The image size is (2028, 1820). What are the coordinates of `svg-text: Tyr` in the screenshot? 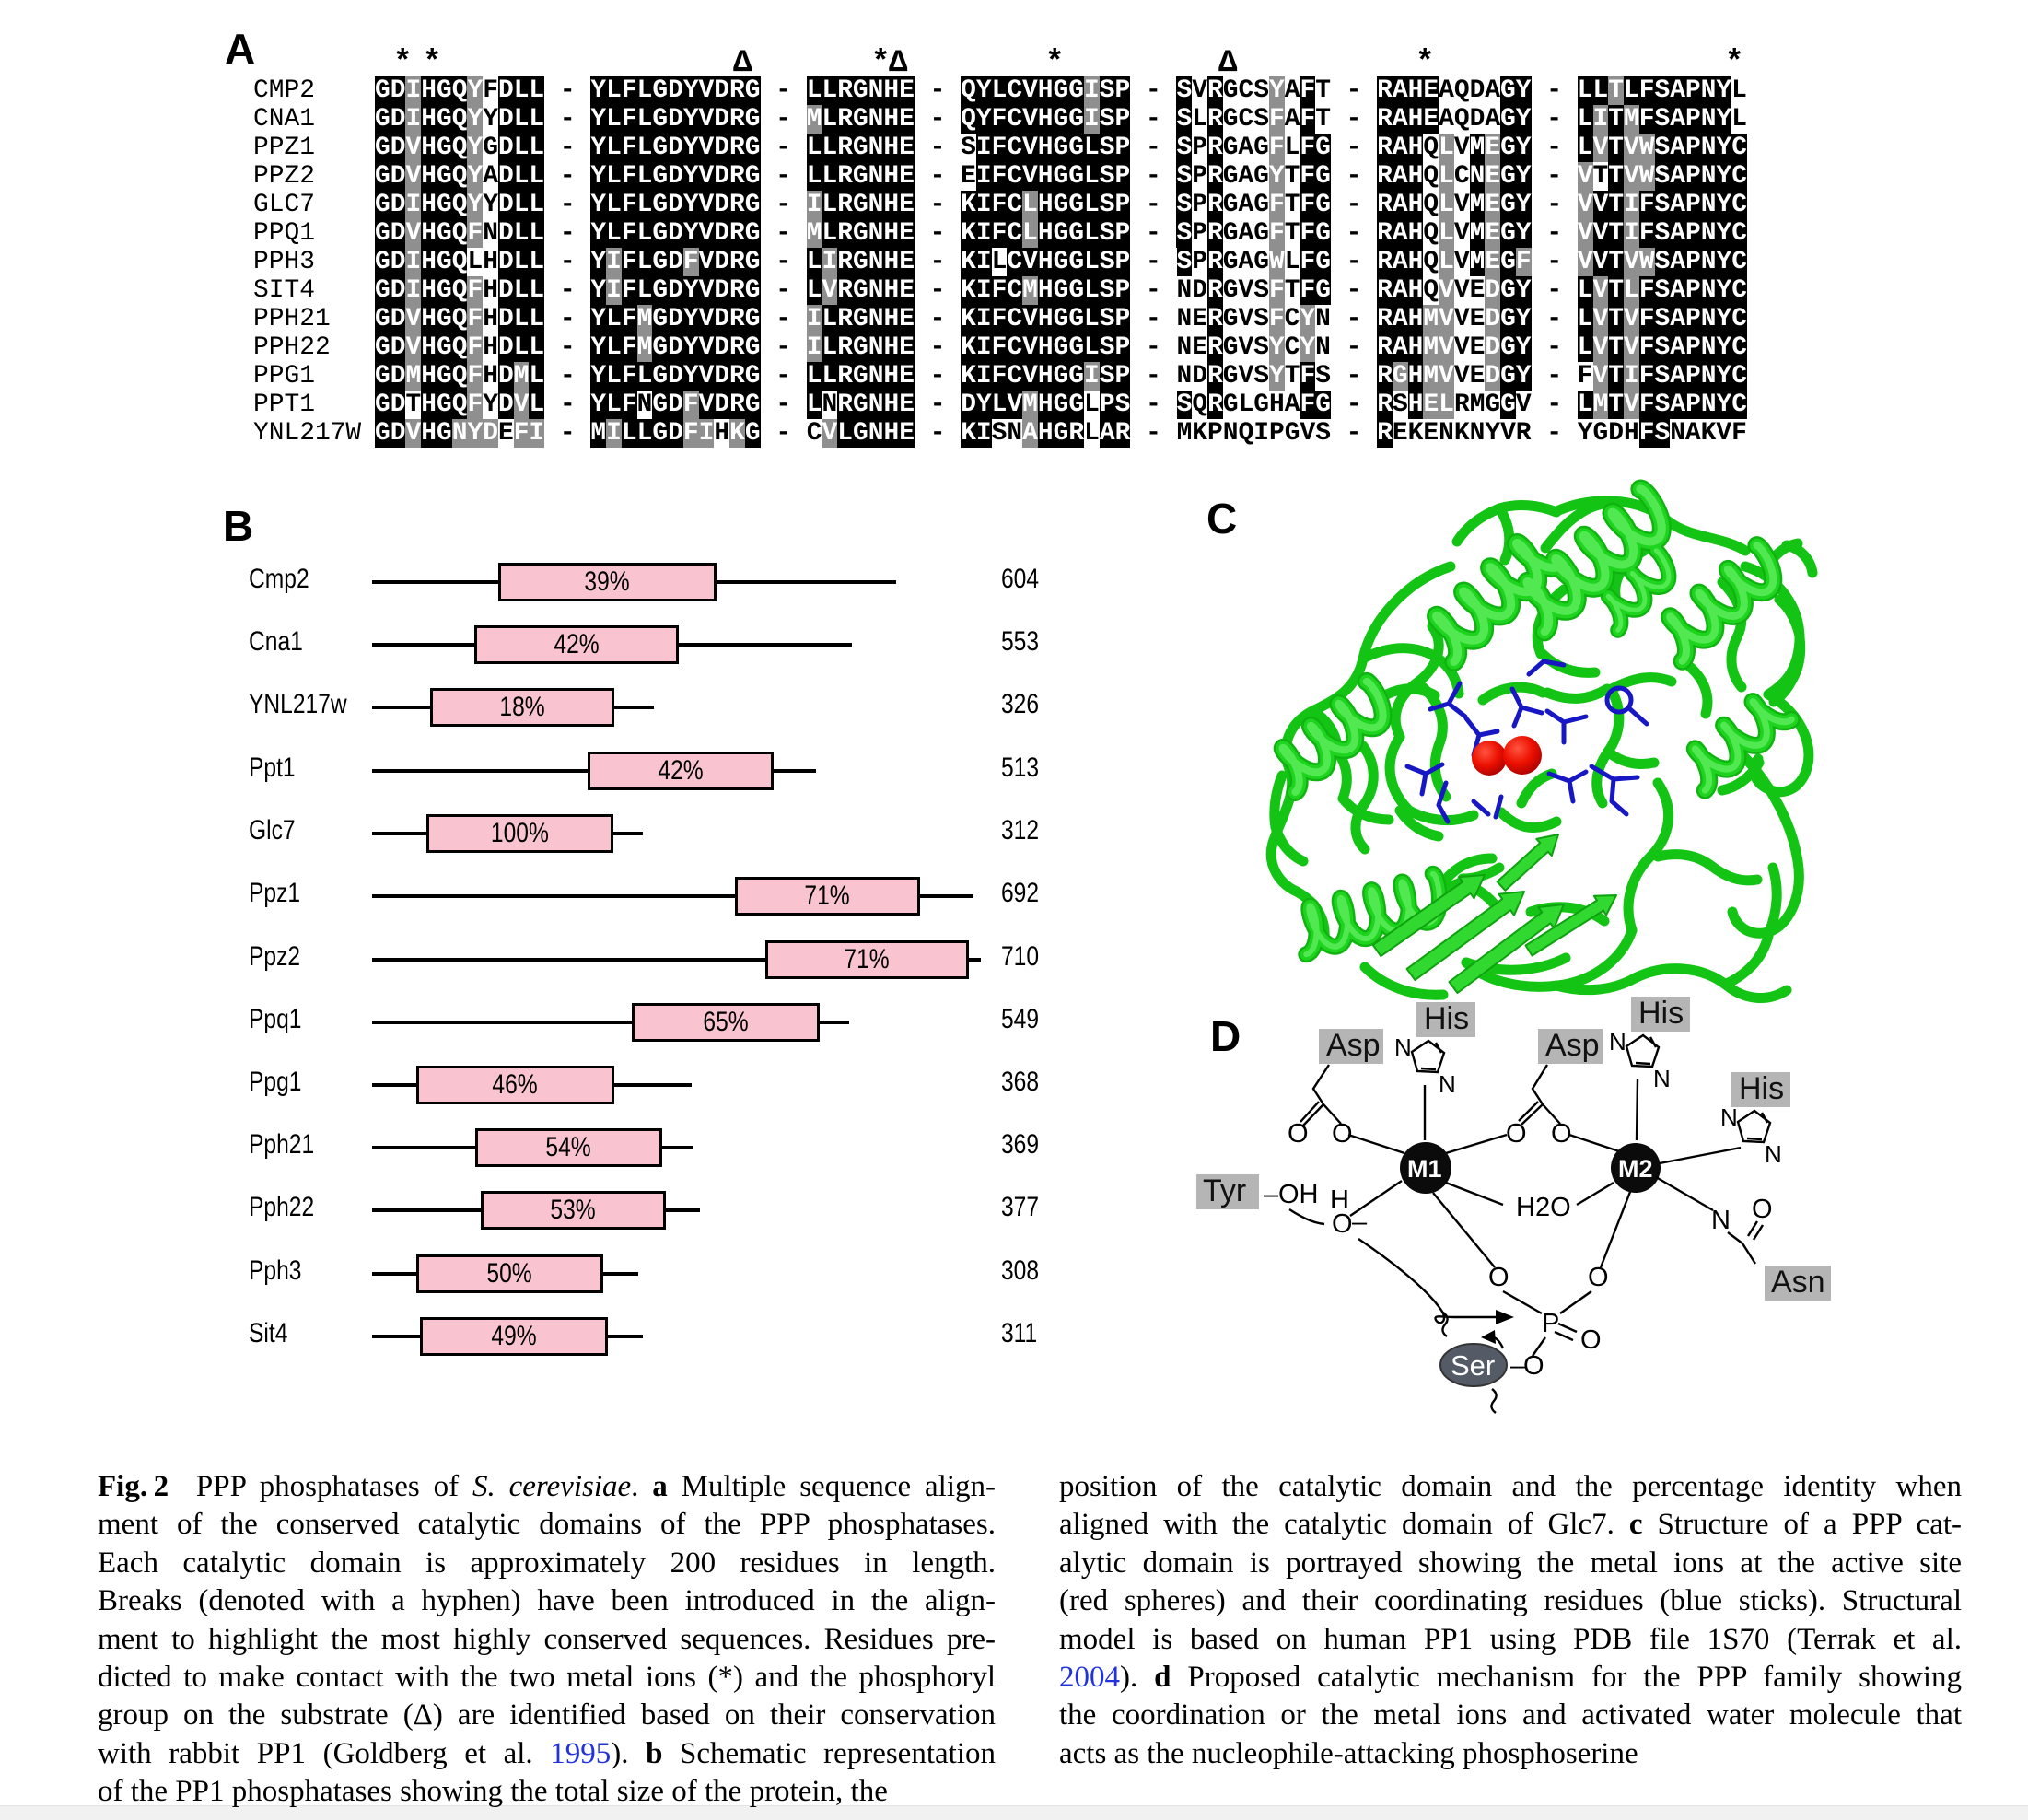 It's located at (1225, 1190).